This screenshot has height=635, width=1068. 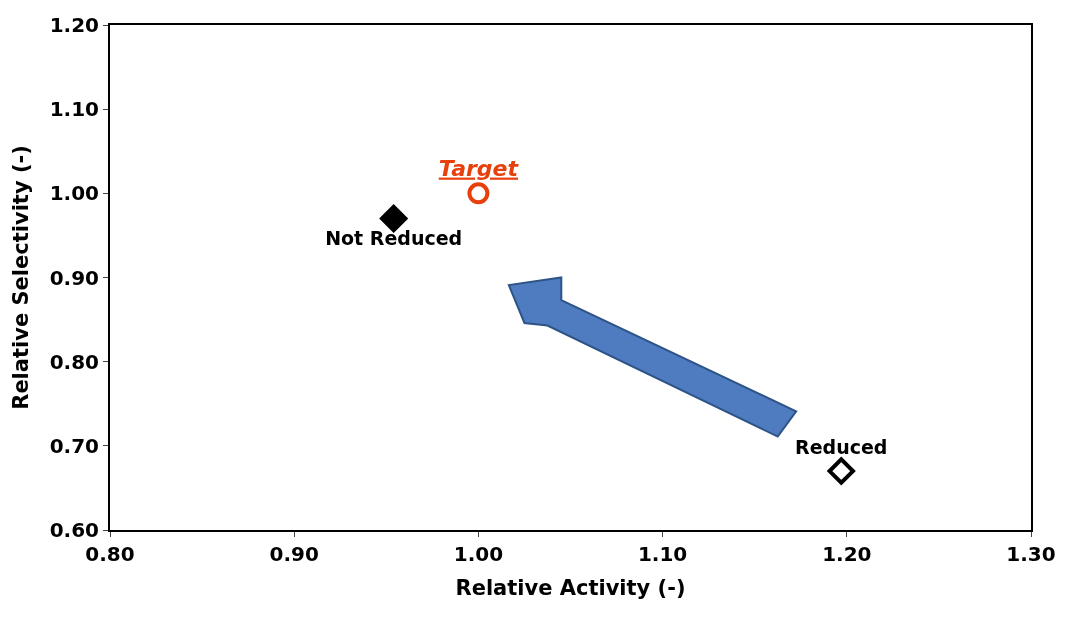 I want to click on y-tick-label: 1.00, so click(x=74, y=193).